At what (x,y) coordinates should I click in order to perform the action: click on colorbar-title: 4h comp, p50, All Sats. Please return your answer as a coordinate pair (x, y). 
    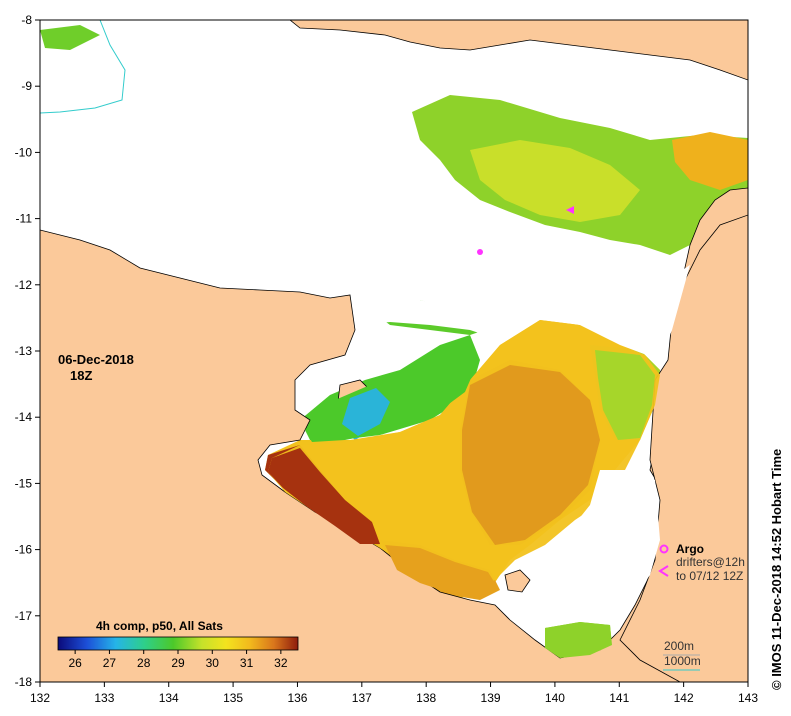
    Looking at the image, I should click on (159, 626).